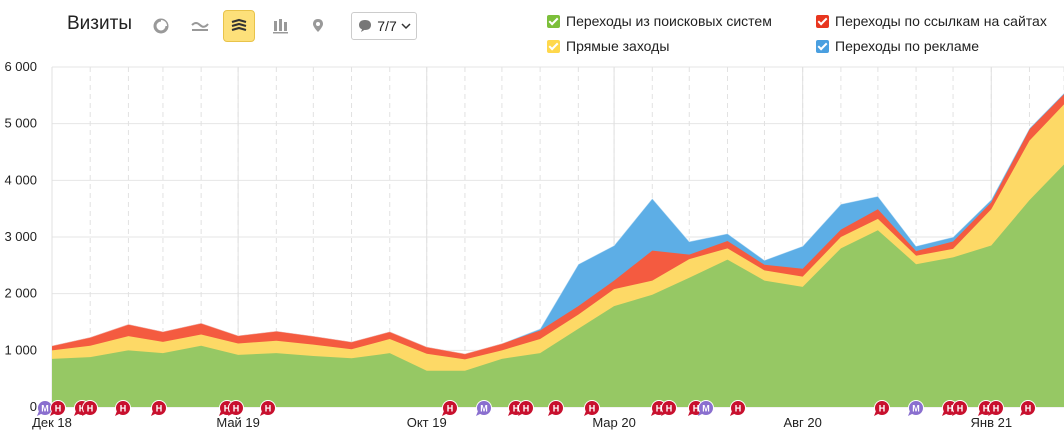 Image resolution: width=1064 pixels, height=432 pixels. What do you see at coordinates (614, 422) in the screenshot?
I see `x-tick-label: Мар 20` at bounding box center [614, 422].